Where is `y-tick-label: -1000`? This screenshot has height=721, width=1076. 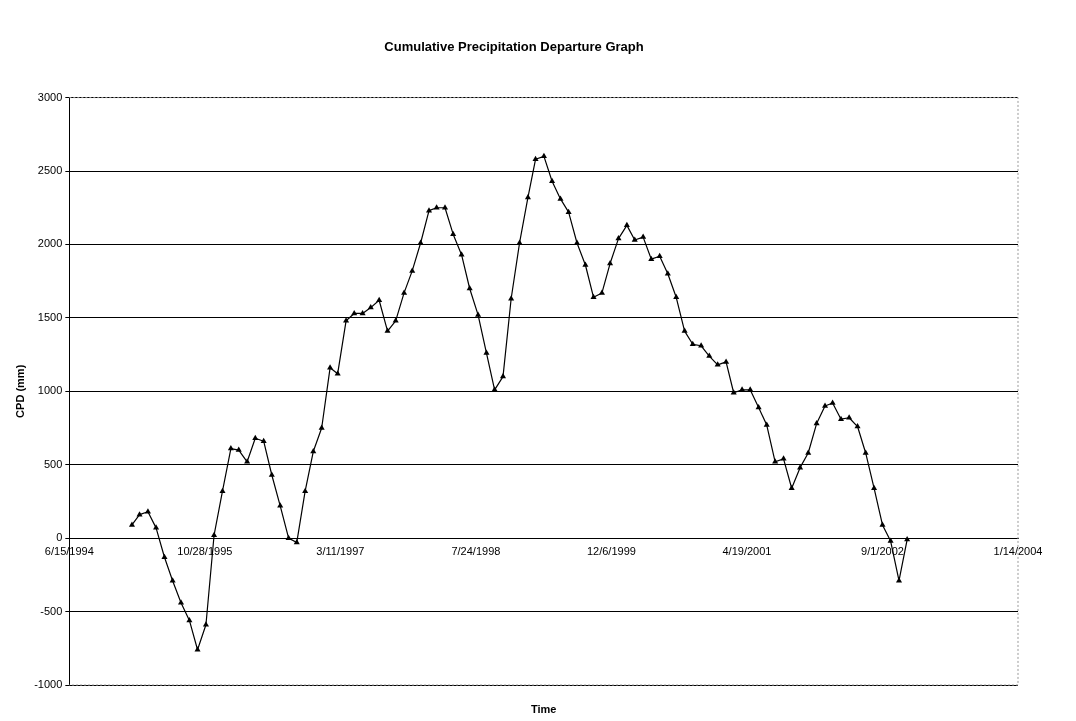 y-tick-label: -1000 is located at coordinates (48, 684).